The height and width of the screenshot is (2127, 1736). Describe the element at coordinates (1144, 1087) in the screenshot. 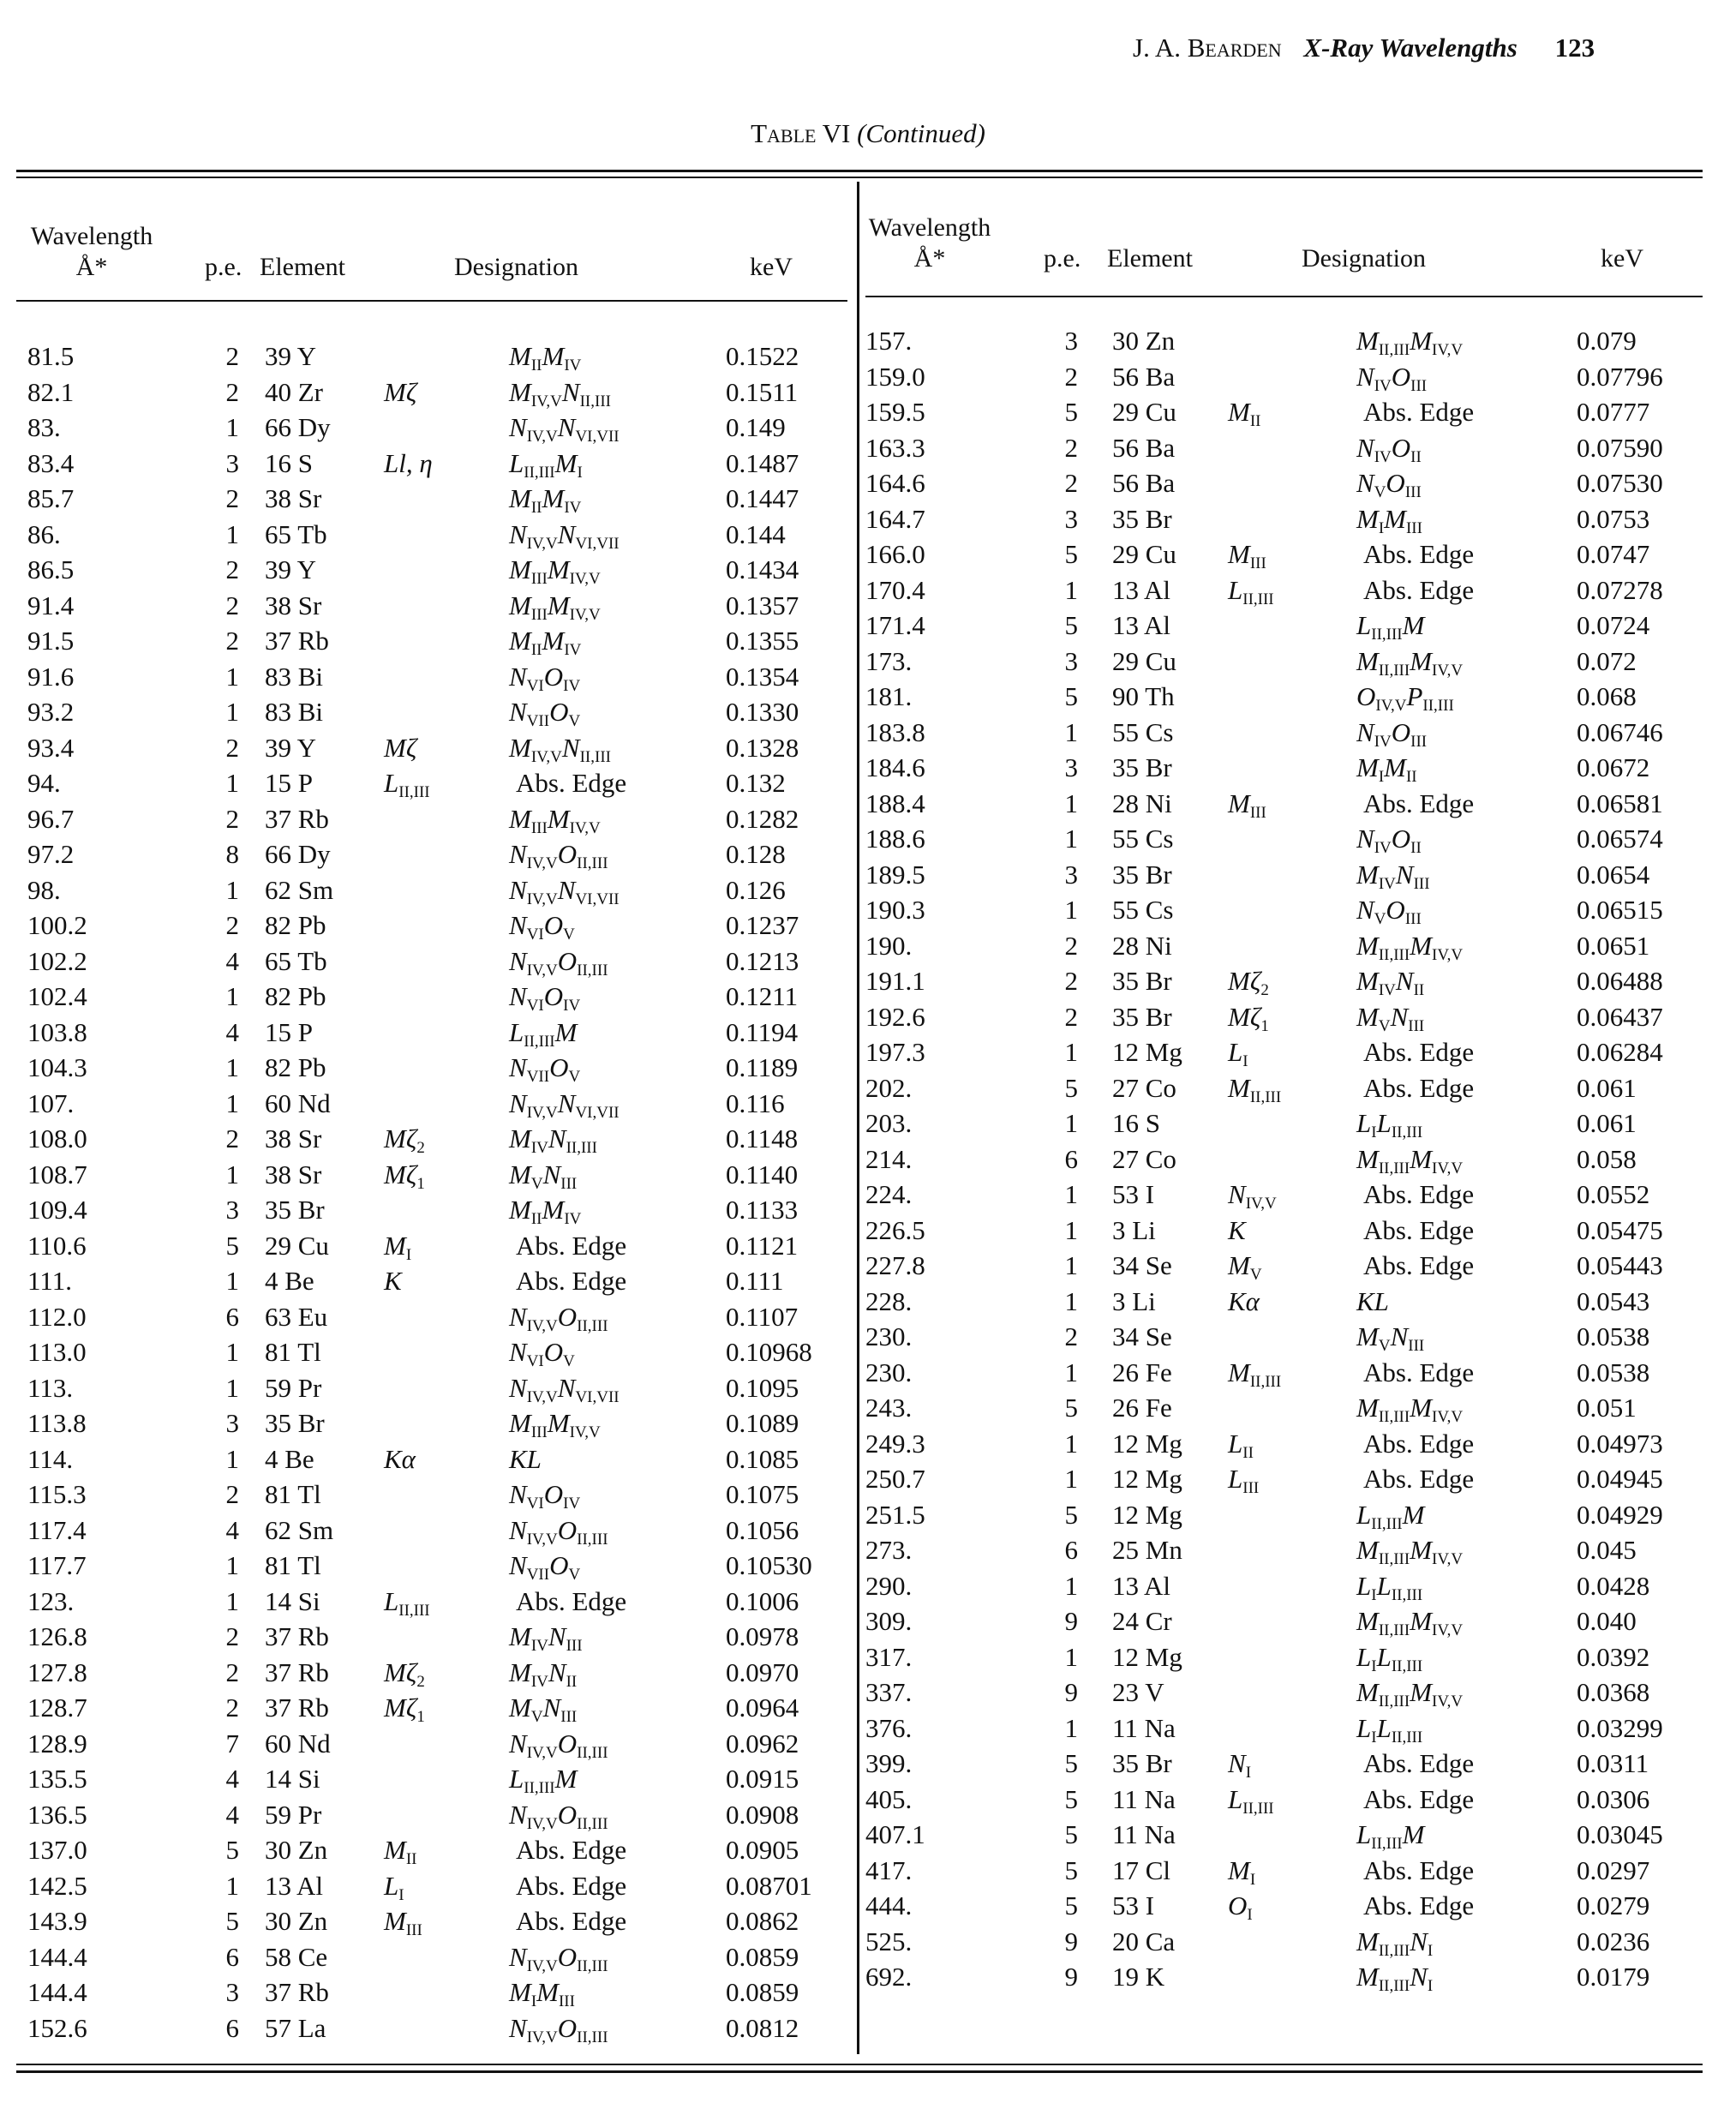

I see `element: 27 Co` at that location.